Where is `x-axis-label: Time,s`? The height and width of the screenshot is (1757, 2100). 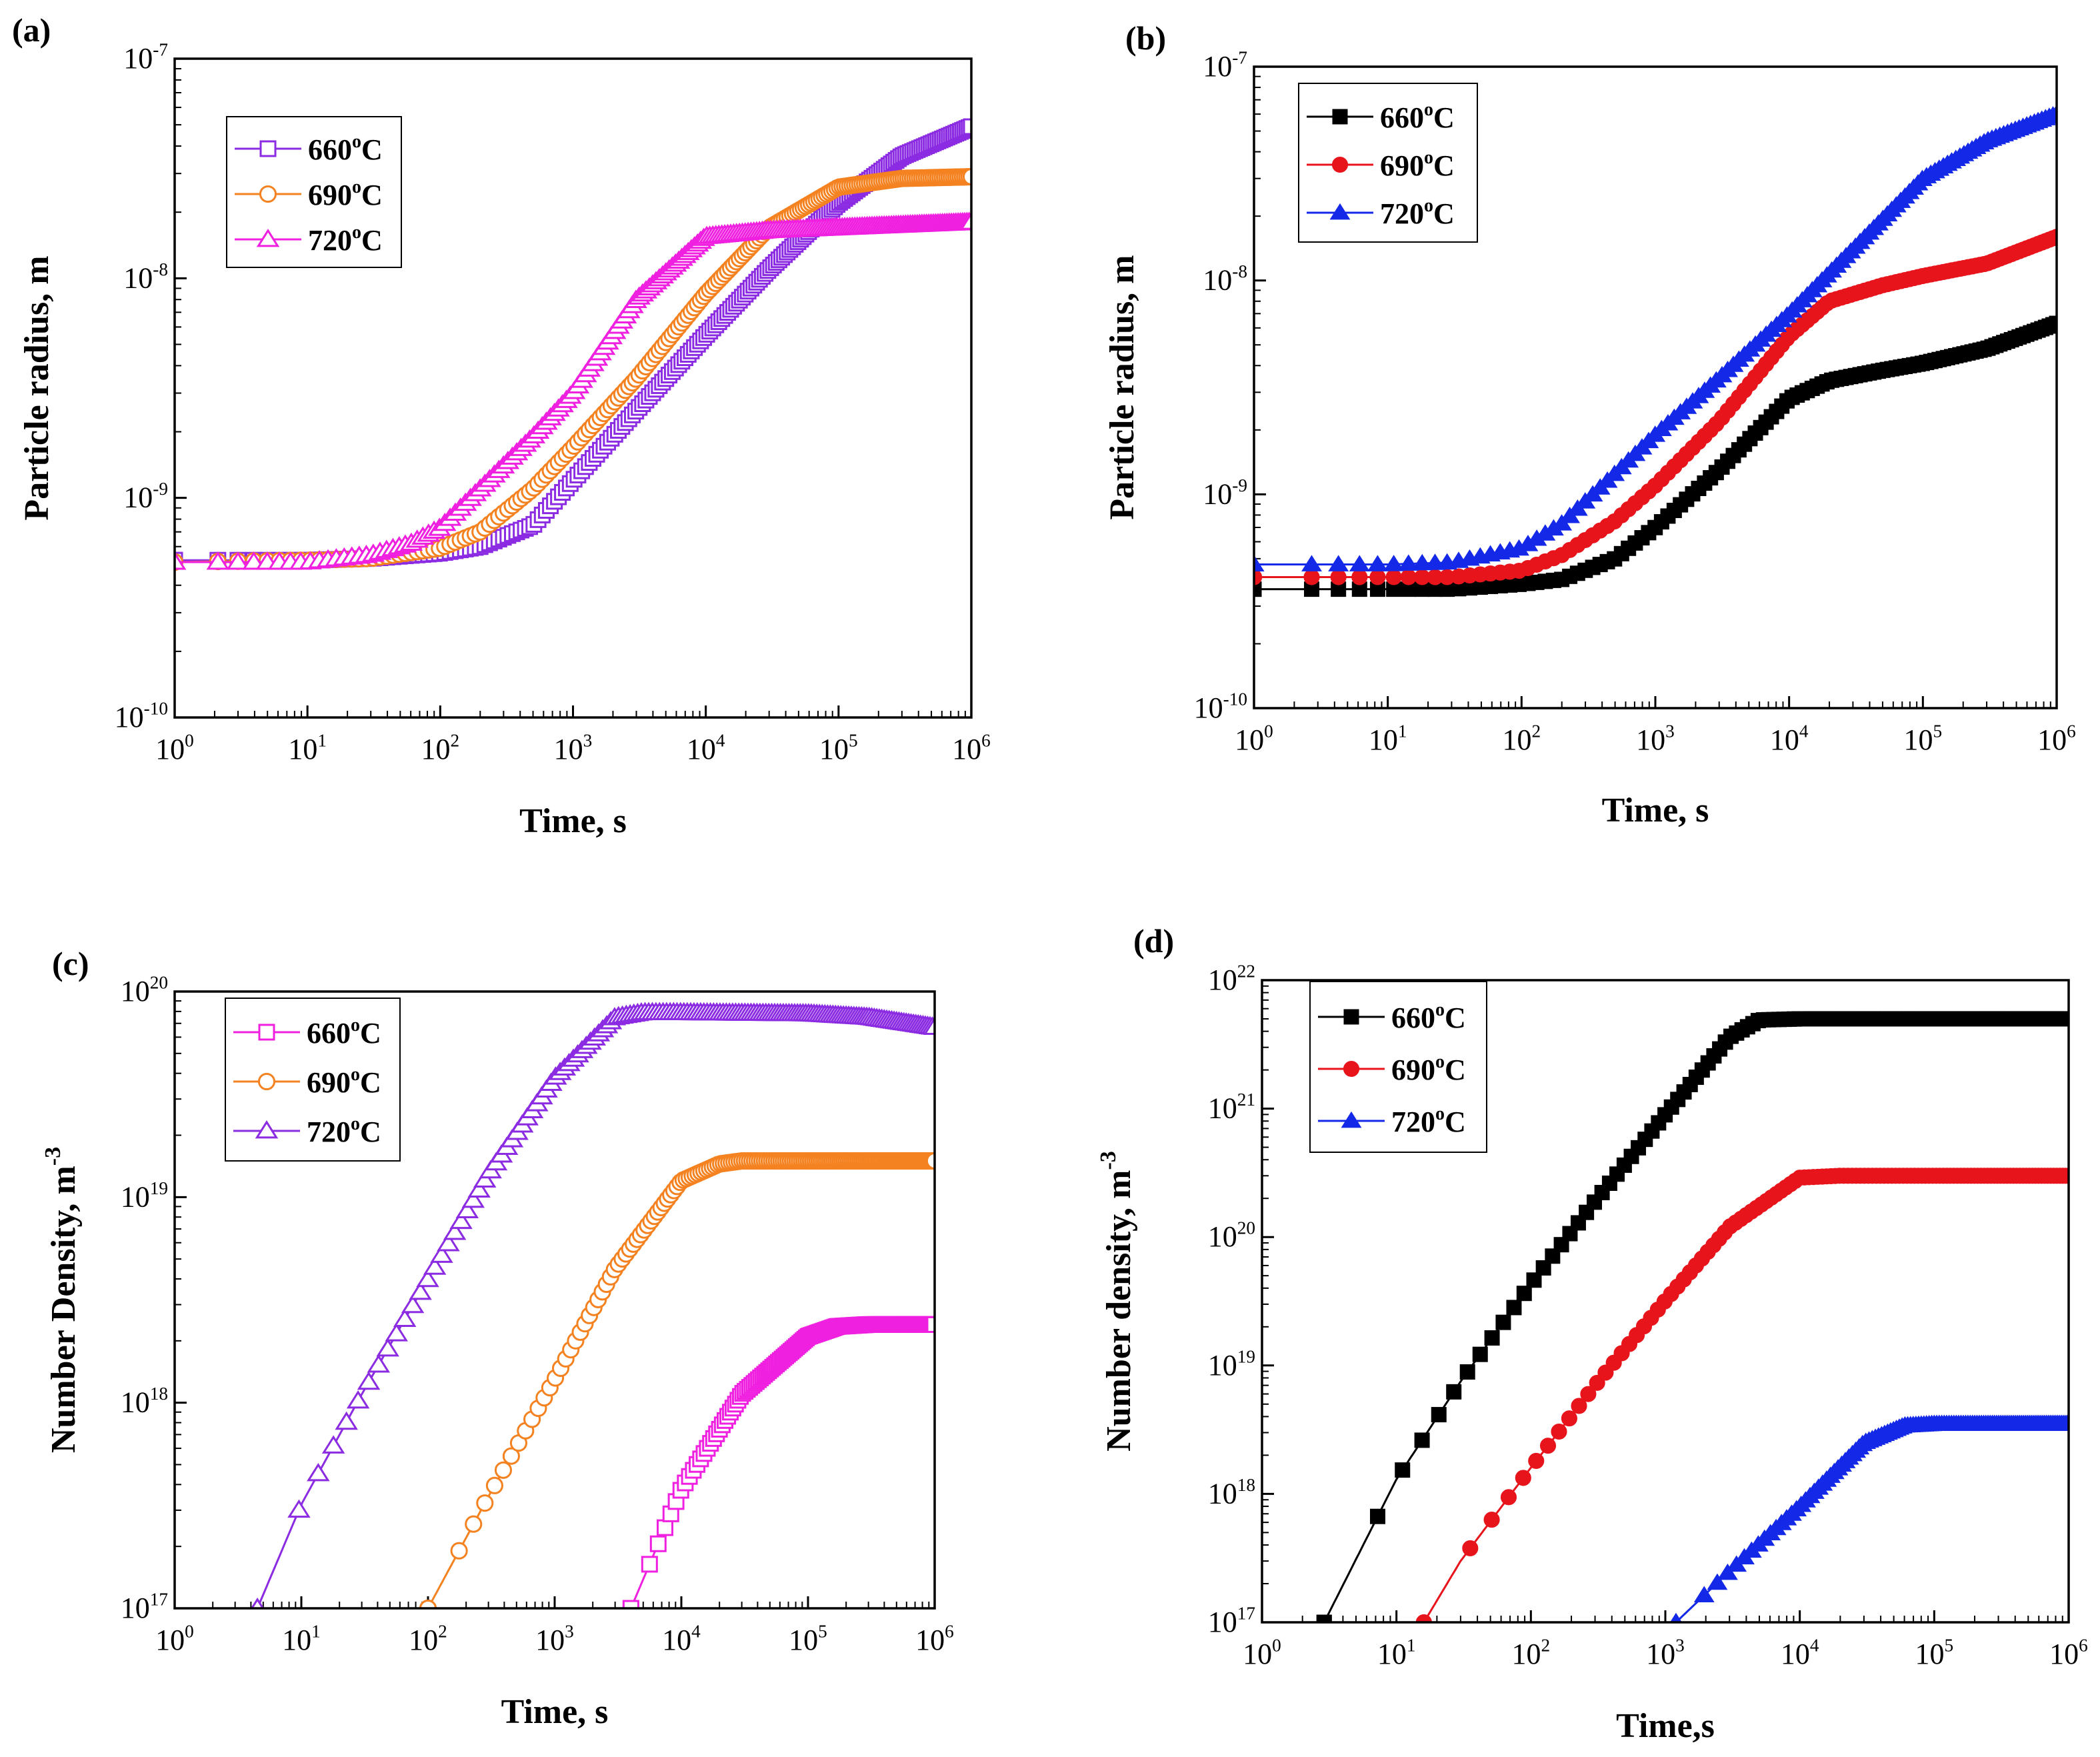
x-axis-label: Time,s is located at coordinates (1665, 1726).